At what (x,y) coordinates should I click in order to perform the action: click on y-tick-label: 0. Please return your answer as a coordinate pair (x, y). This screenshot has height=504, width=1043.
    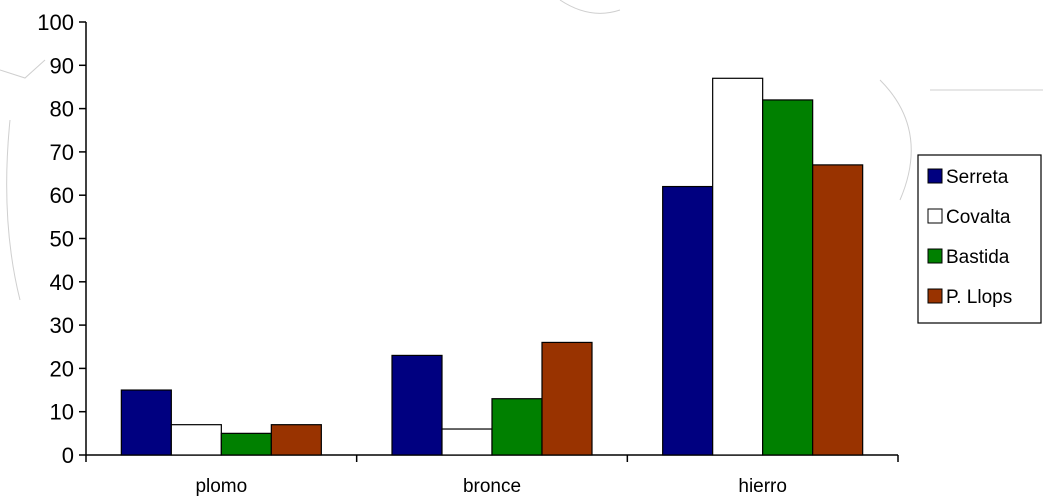
    Looking at the image, I should click on (68, 455).